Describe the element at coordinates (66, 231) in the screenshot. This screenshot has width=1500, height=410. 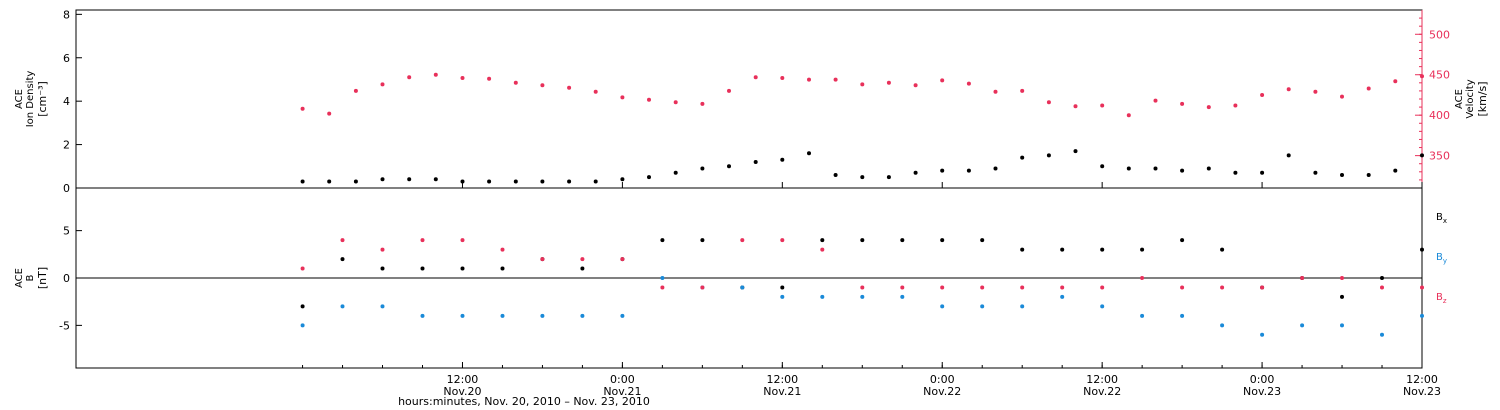
I see `b-tick-label: 5` at that location.